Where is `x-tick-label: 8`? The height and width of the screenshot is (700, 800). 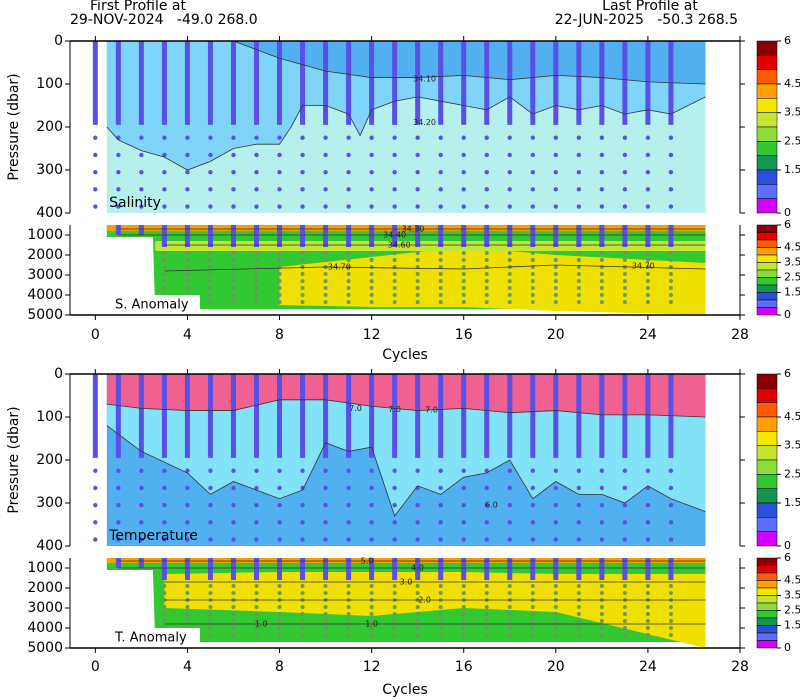 x-tick-label: 8 is located at coordinates (279, 667).